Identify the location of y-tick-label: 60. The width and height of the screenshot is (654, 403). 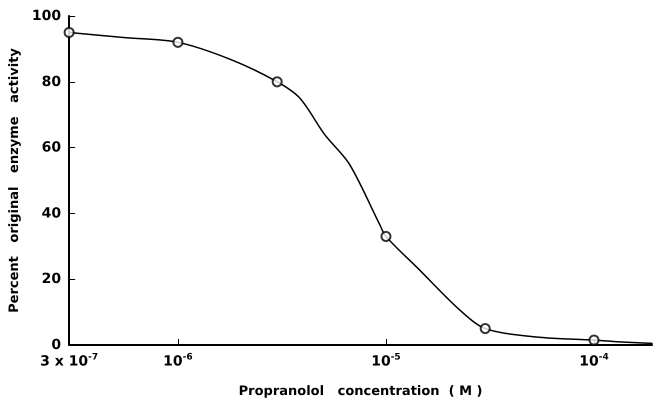
(52, 148).